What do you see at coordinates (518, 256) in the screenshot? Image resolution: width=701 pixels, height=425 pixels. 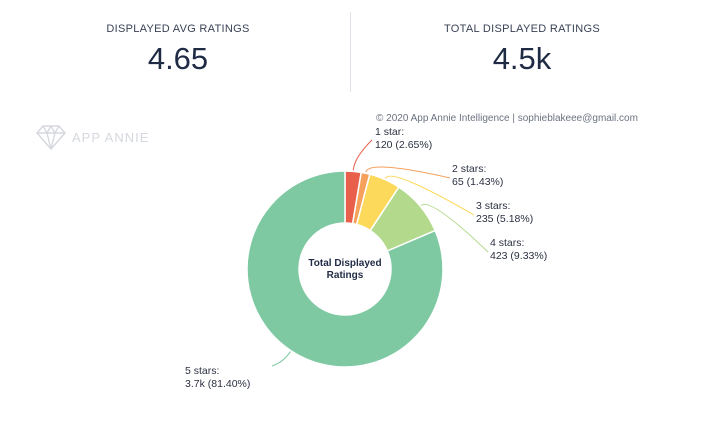 I see `slice-value-label-4: 423 (9.33%)` at bounding box center [518, 256].